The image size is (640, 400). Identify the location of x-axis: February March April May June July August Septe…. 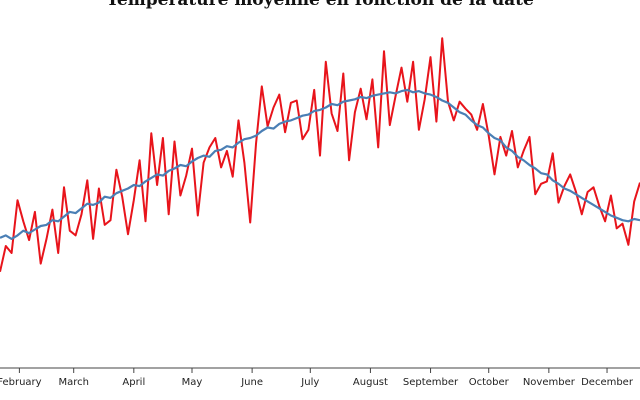
(317, 378).